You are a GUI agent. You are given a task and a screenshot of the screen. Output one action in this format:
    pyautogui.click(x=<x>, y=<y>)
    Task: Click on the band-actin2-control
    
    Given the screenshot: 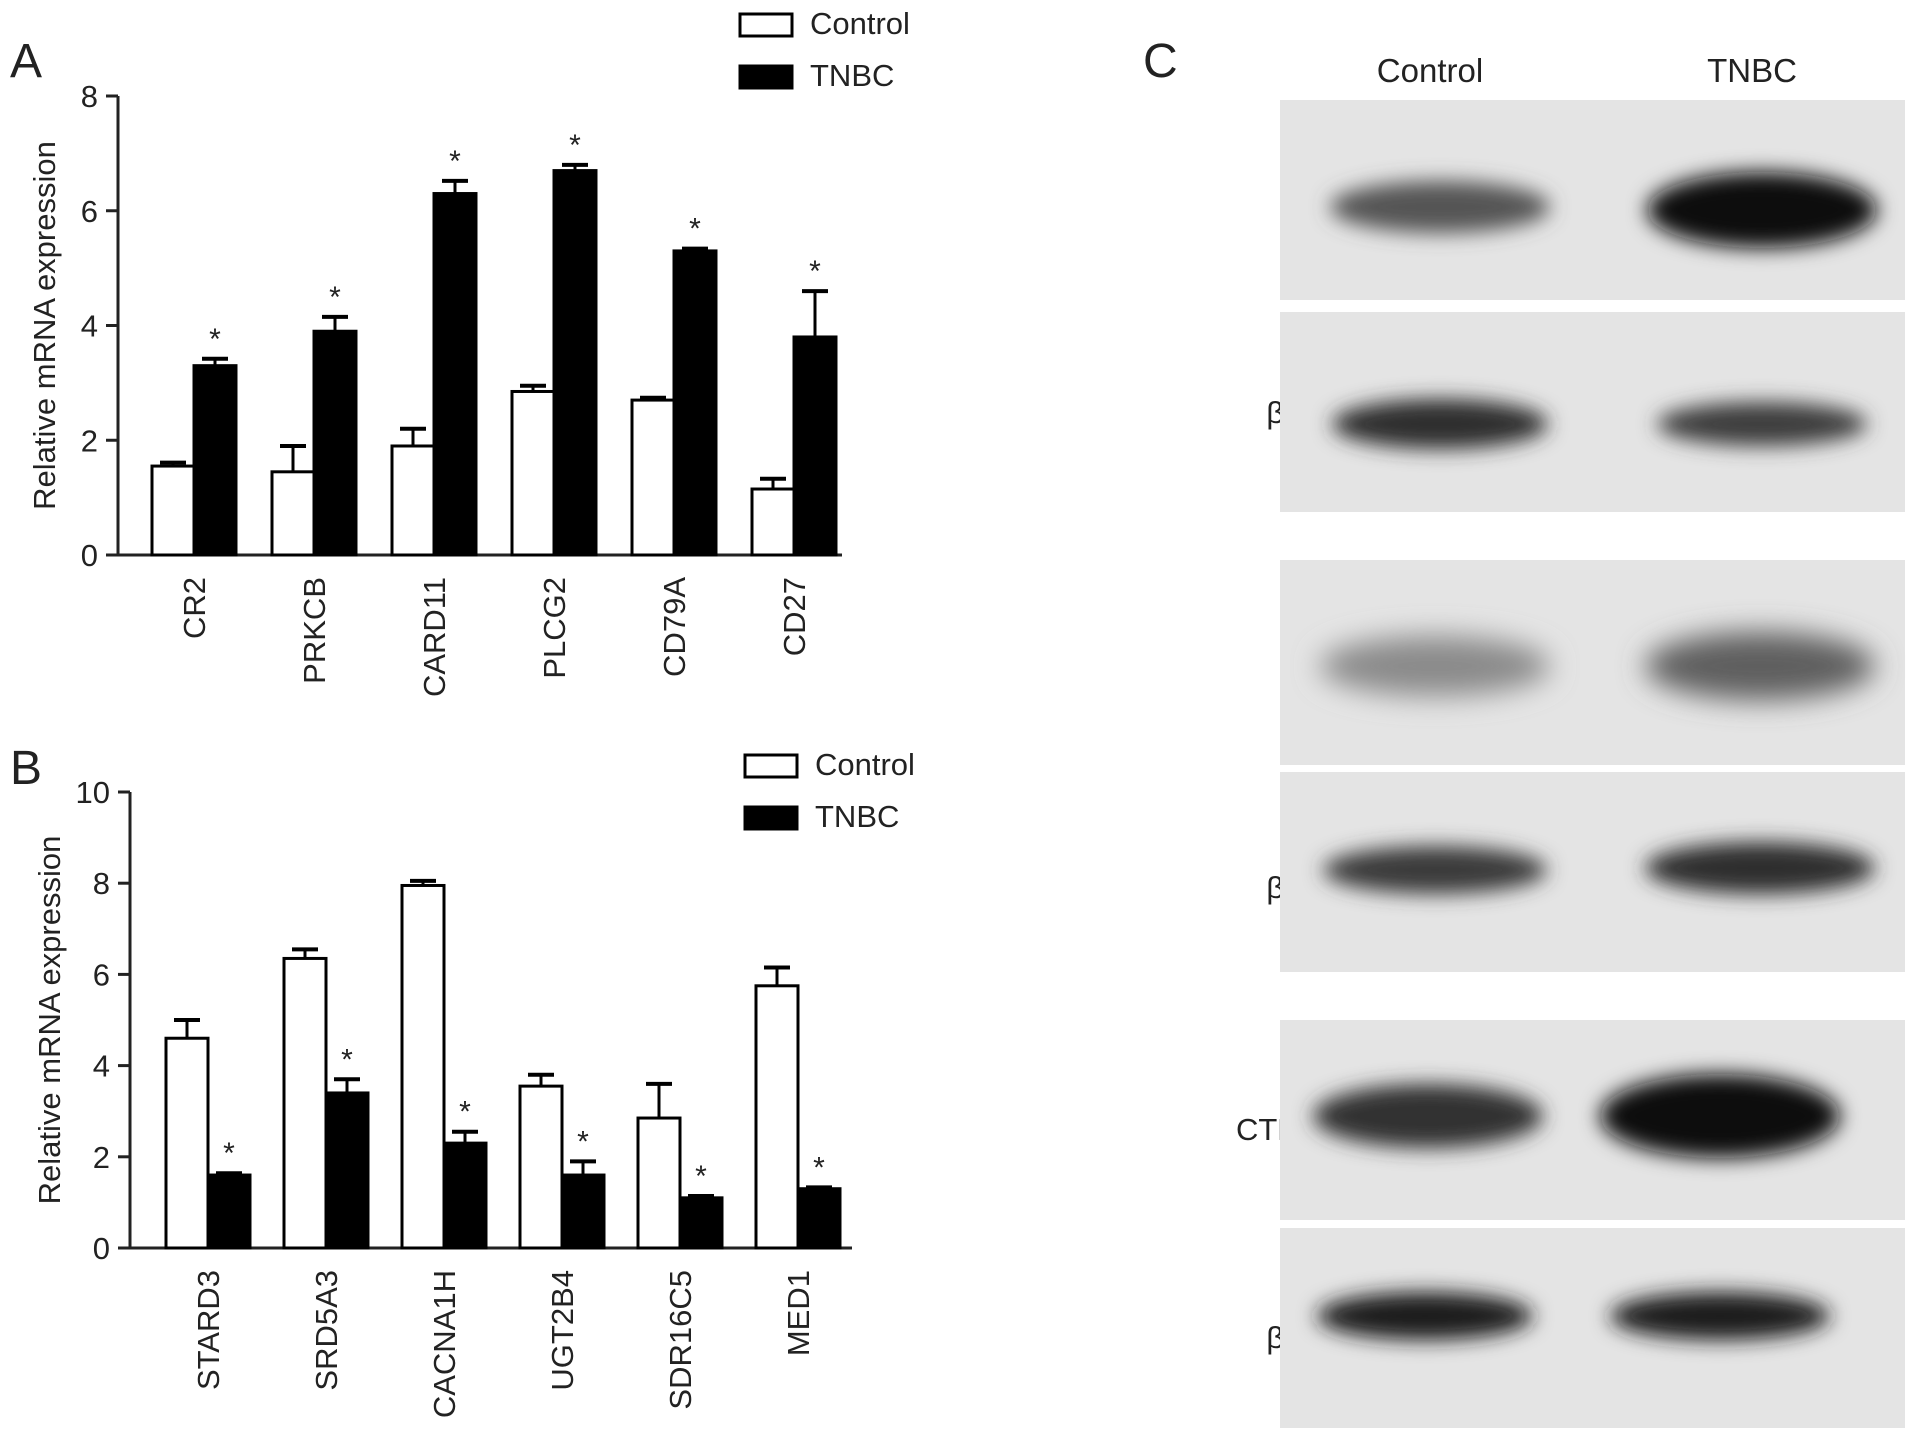 What is the action you would take?
    pyautogui.click(x=1435, y=870)
    